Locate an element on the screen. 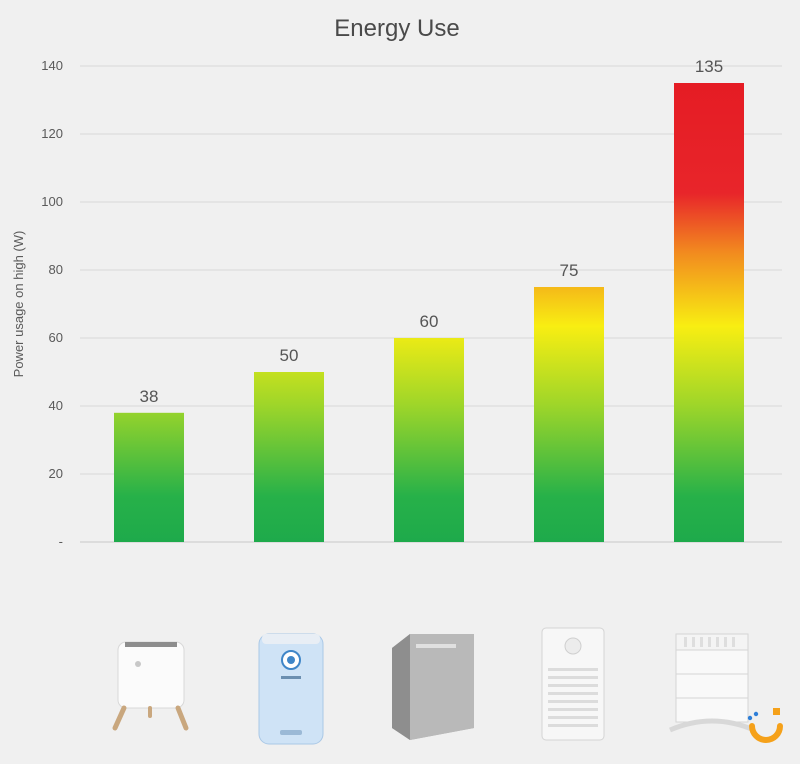  bar-value-label: 60 is located at coordinates (429, 321).